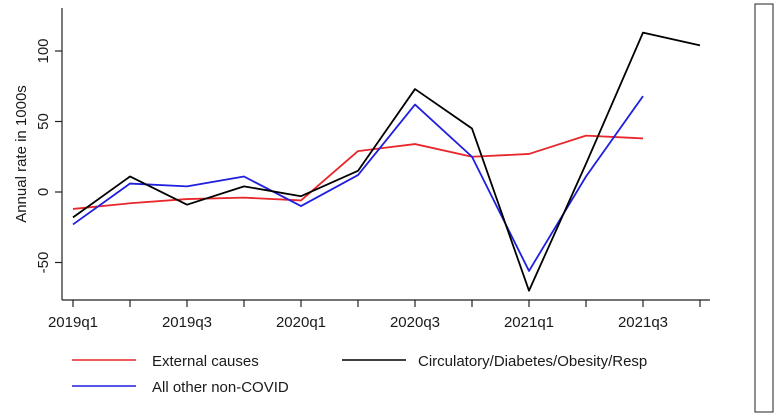 The image size is (777, 416). I want to click on x-tick-label: 2019q3, so click(187, 322).